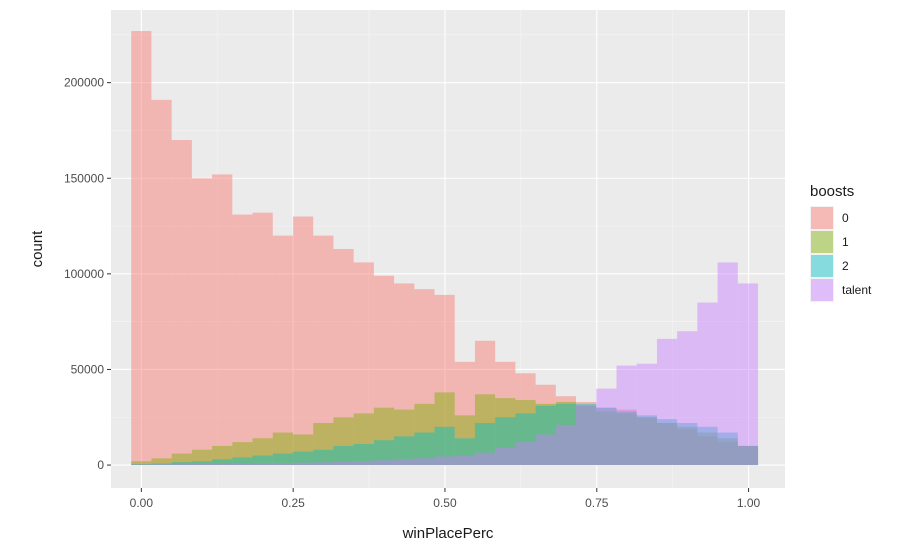 Image resolution: width=917 pixels, height=548 pixels. What do you see at coordinates (845, 242) in the screenshot?
I see `legend-label: 1` at bounding box center [845, 242].